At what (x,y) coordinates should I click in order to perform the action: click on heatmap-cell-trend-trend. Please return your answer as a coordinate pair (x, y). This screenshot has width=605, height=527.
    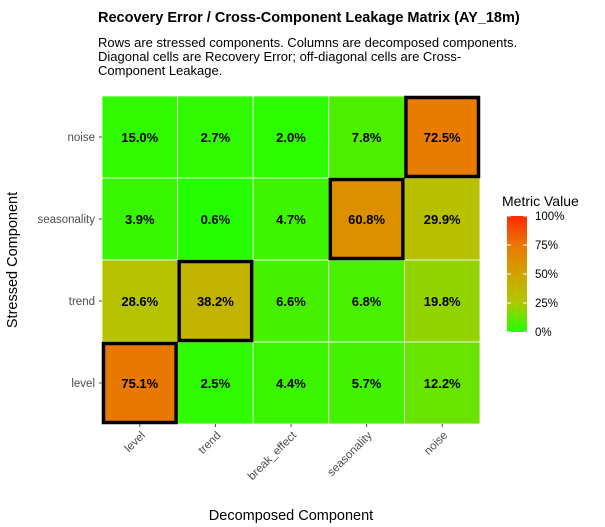
    Looking at the image, I should click on (215, 301).